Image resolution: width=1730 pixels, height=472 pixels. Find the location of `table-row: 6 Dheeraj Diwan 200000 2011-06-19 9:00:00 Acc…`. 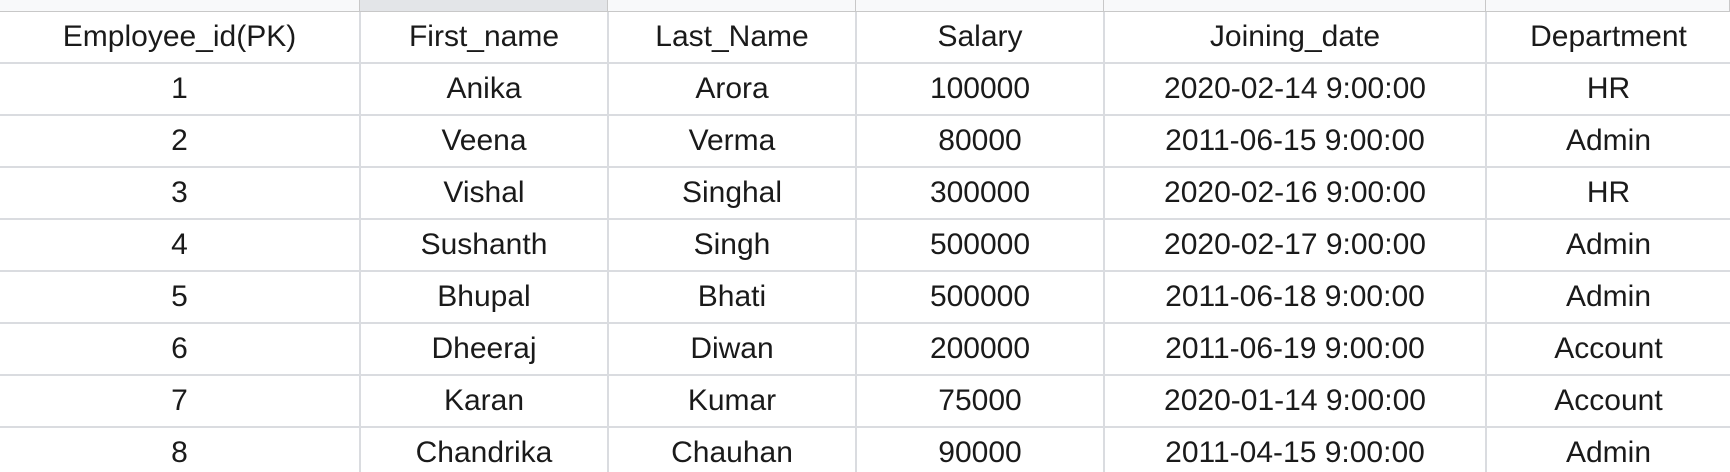

table-row: 6 Dheeraj Diwan 200000 2011-06-19 9:00:00 Acc… is located at coordinates (865, 349).